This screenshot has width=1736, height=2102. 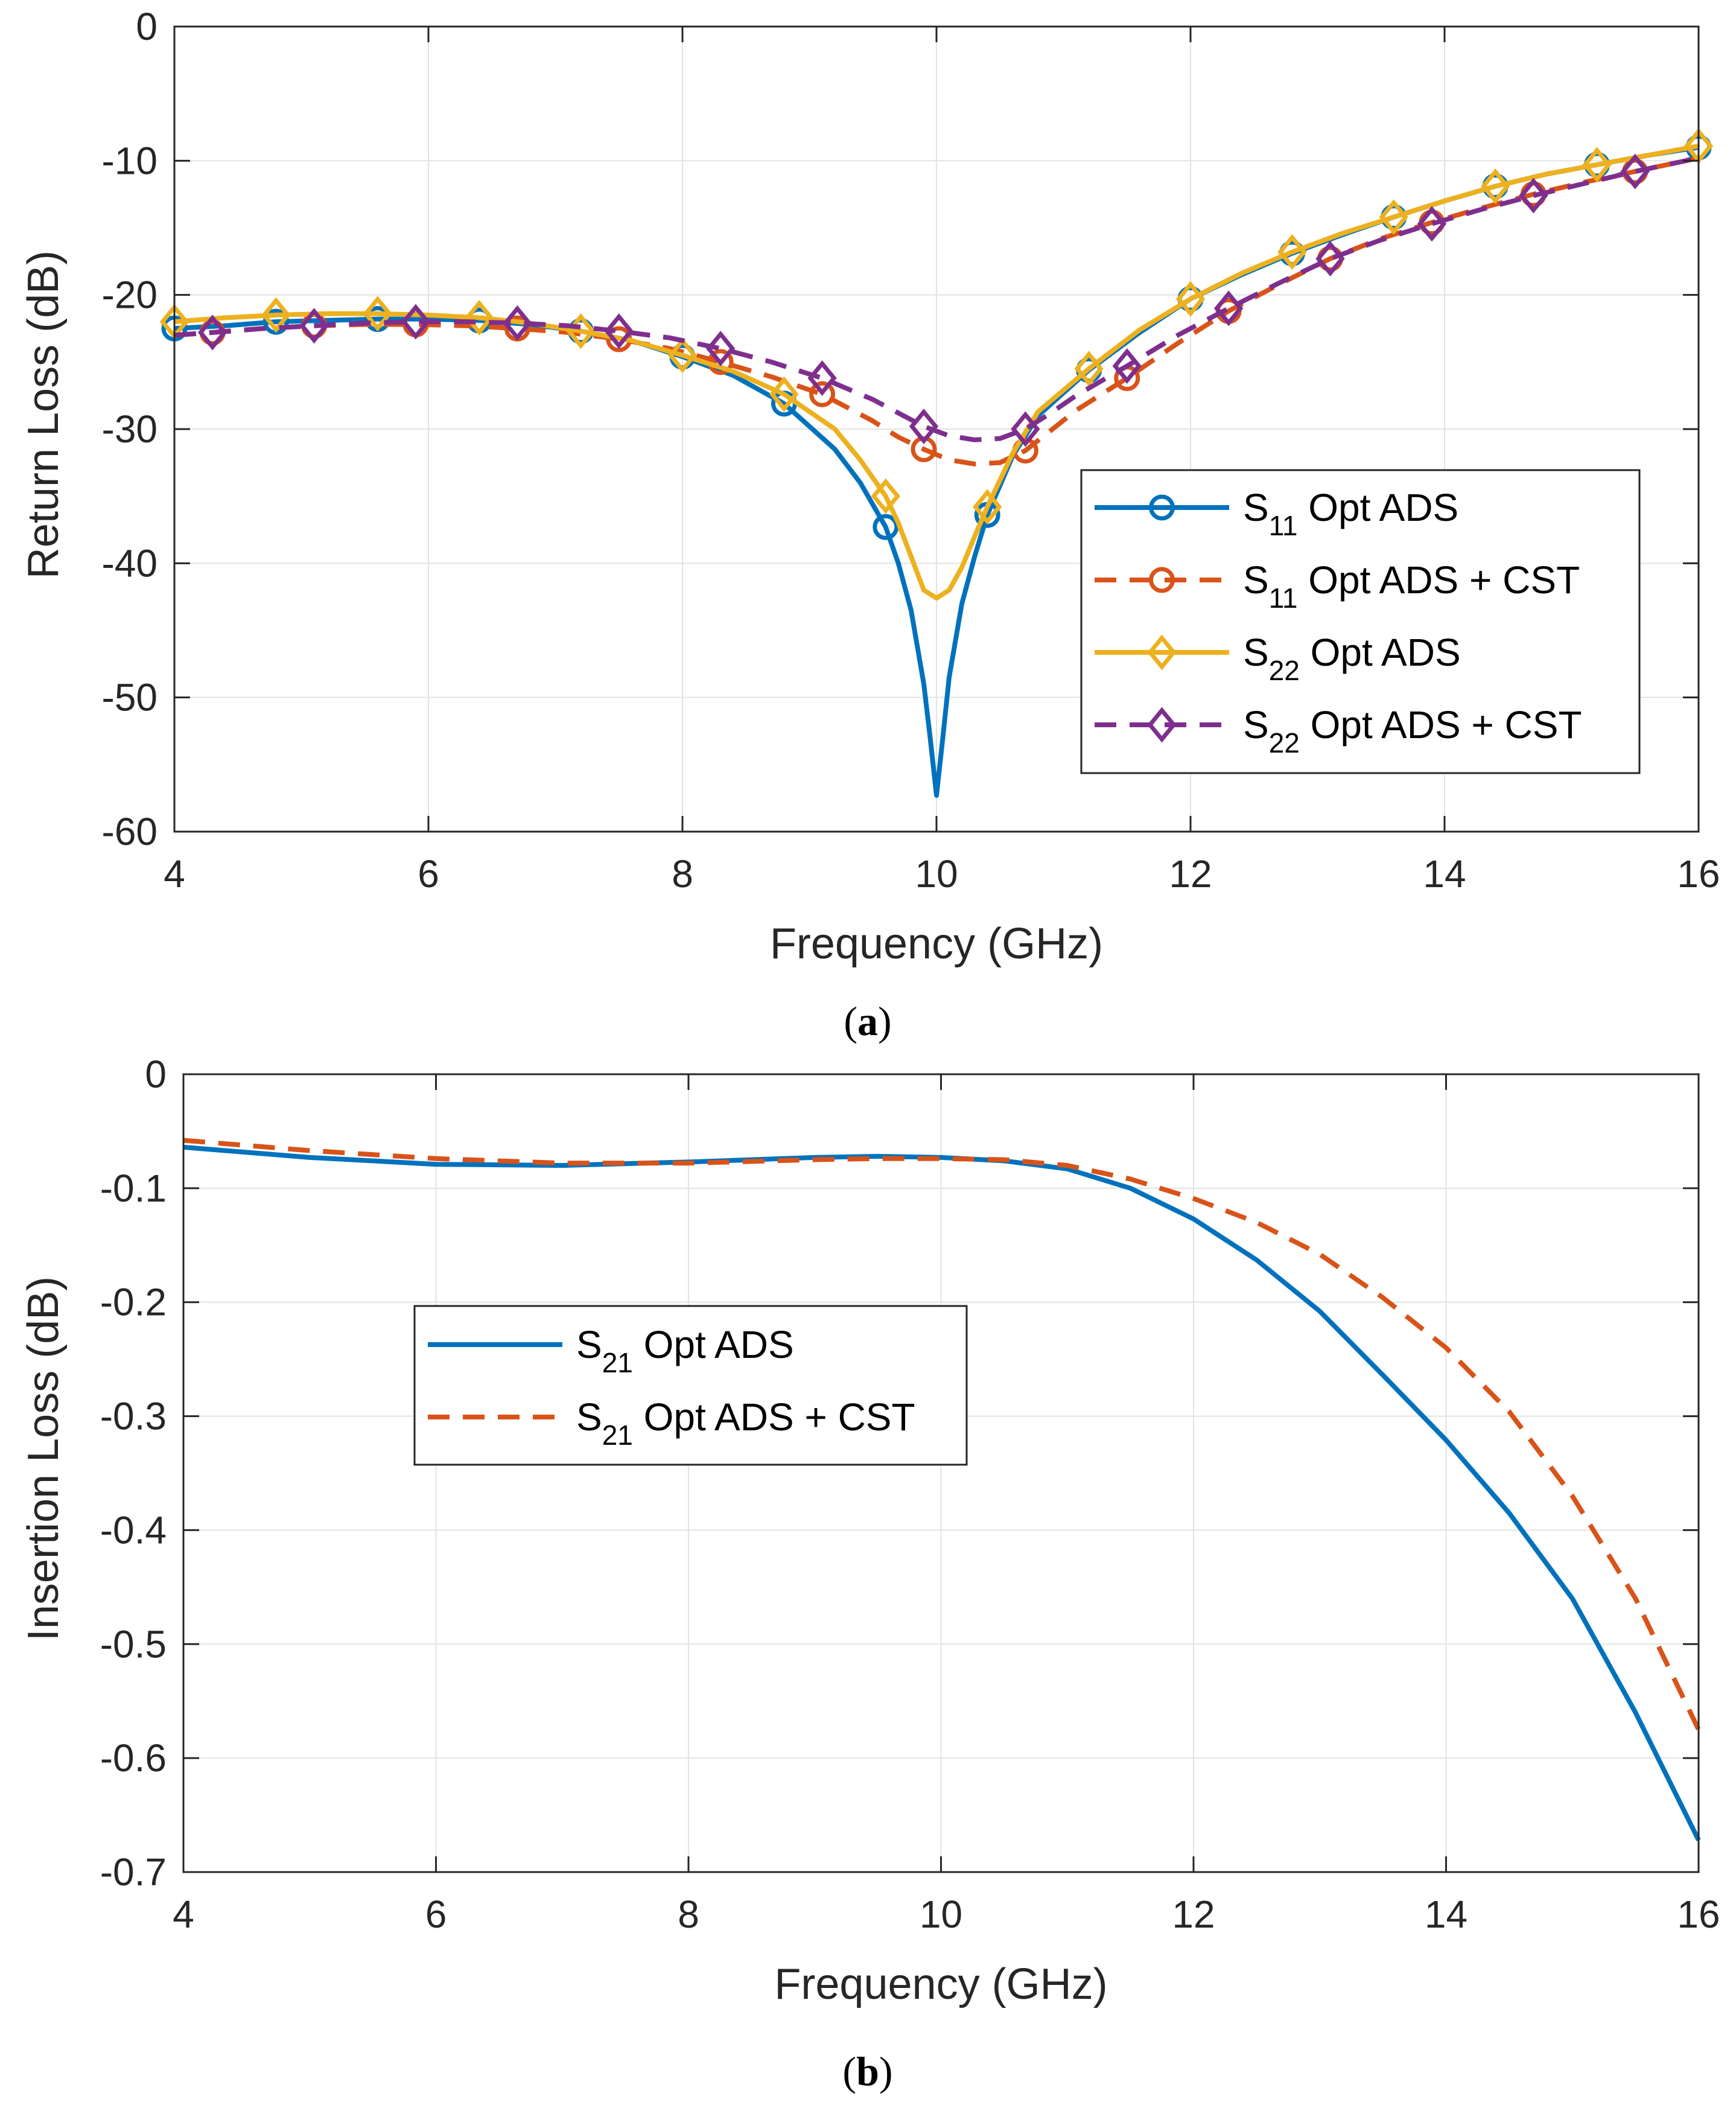 I want to click on chart-a-series-11-ads-cst-marker, so click(x=822, y=394).